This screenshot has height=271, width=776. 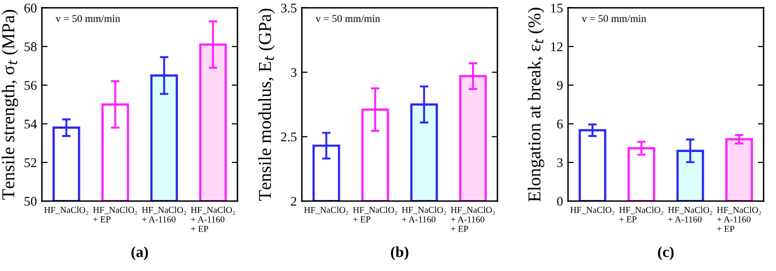 I want to click on y-tick-label: 2.5, so click(x=288, y=137).